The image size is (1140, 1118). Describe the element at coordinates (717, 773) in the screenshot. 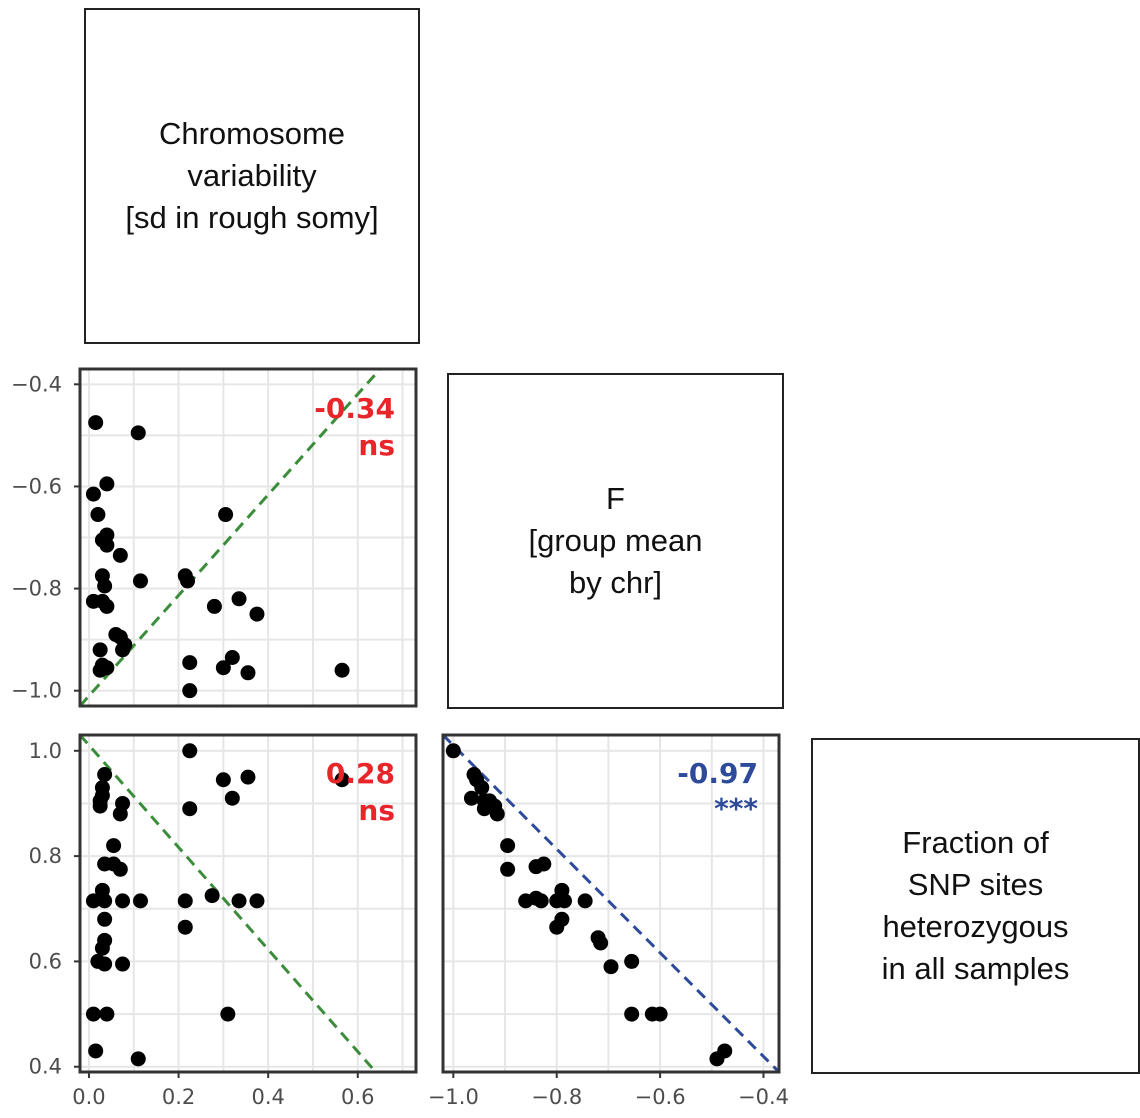

I see `correlation-value: -0.97` at that location.